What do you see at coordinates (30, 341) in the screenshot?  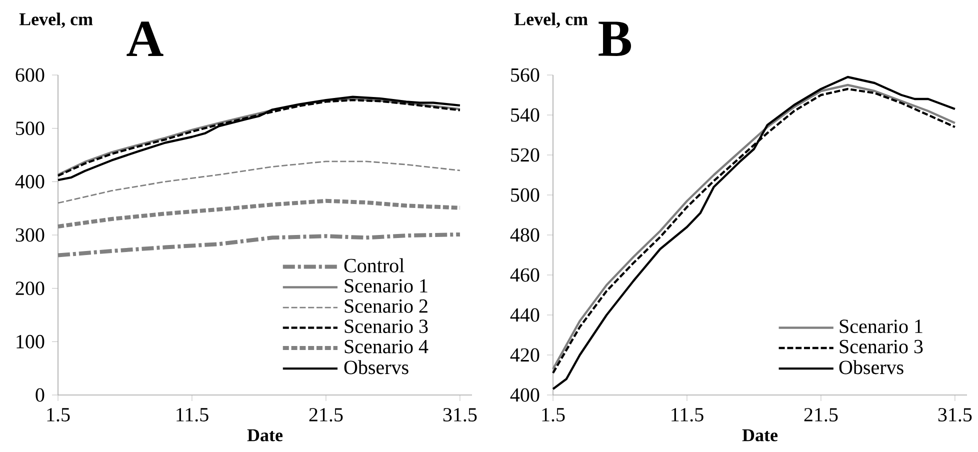 I see `y-tick-label: 100` at bounding box center [30, 341].